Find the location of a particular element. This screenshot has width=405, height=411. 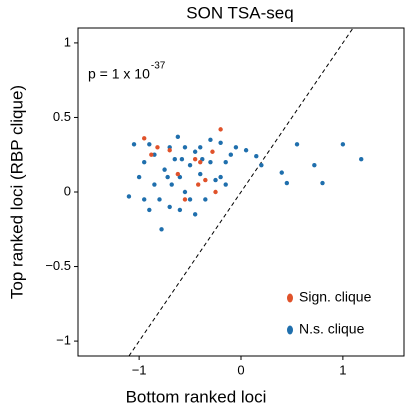

y-tick-label: 0 is located at coordinates (67, 190).